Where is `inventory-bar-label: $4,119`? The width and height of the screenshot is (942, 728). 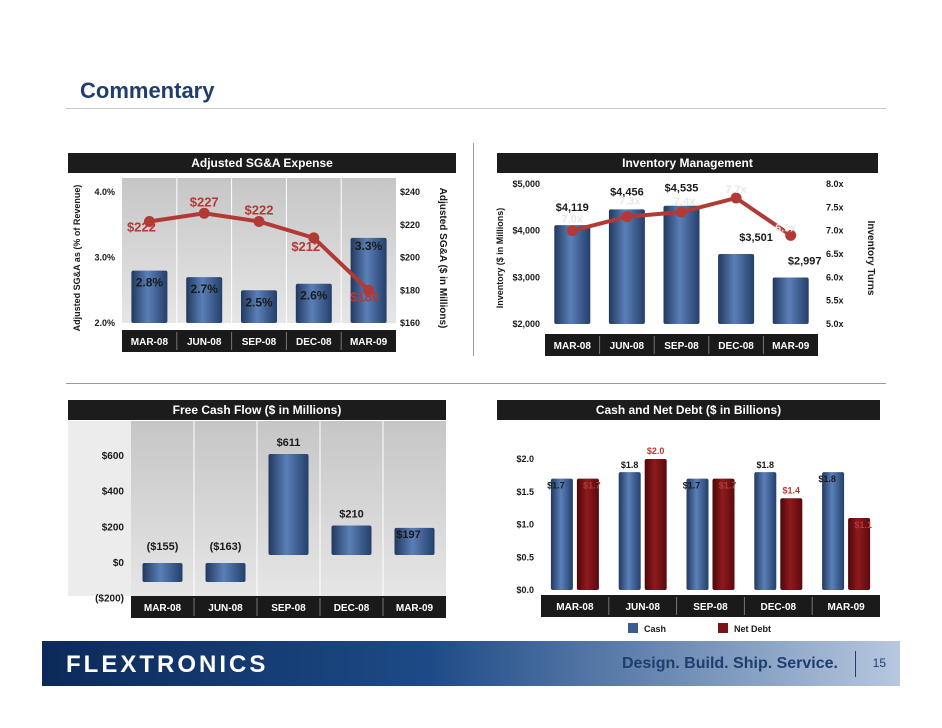
inventory-bar-label: $4,119 is located at coordinates (572, 208).